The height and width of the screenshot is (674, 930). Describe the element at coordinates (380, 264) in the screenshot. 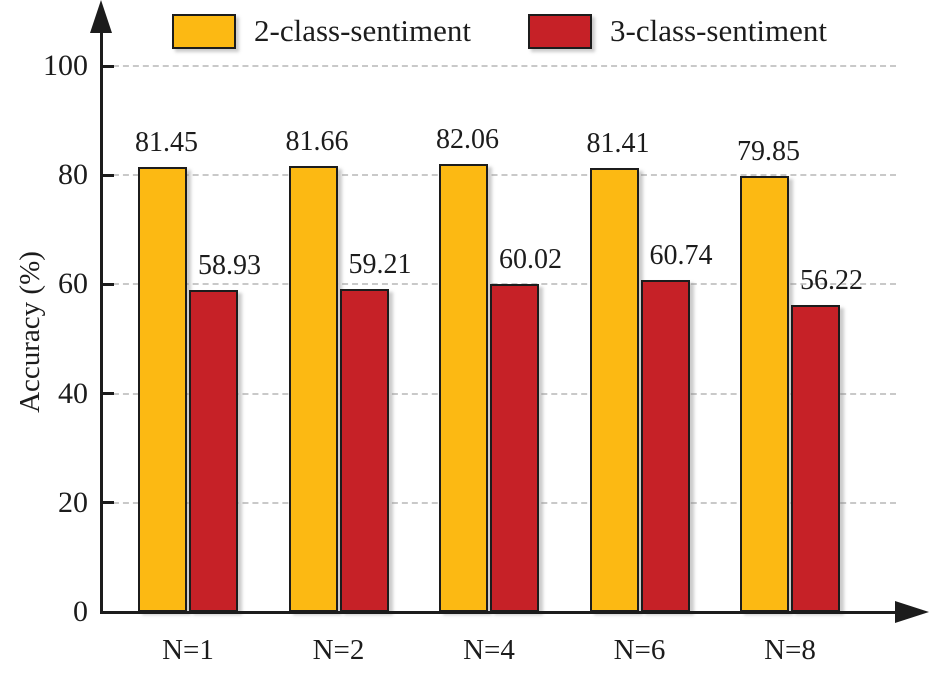

I see `value-label-3-class-sentiment-N=2: 59.21` at that location.